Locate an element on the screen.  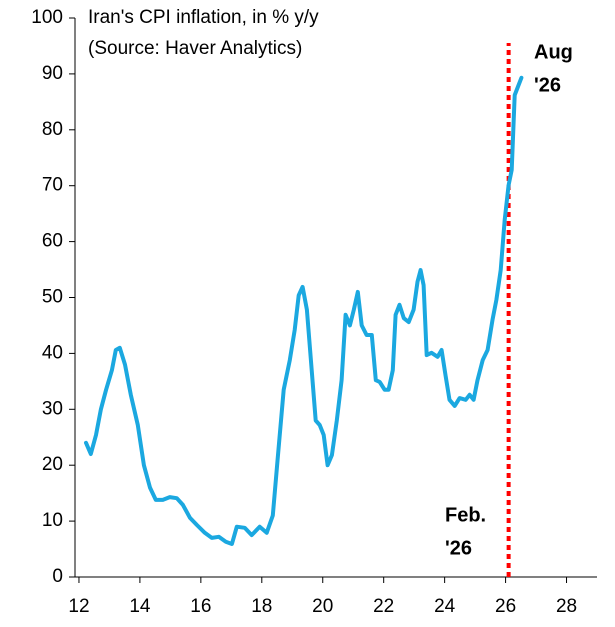
chart-title: Iran's CPI inflation, in % y/y is located at coordinates (203, 17).